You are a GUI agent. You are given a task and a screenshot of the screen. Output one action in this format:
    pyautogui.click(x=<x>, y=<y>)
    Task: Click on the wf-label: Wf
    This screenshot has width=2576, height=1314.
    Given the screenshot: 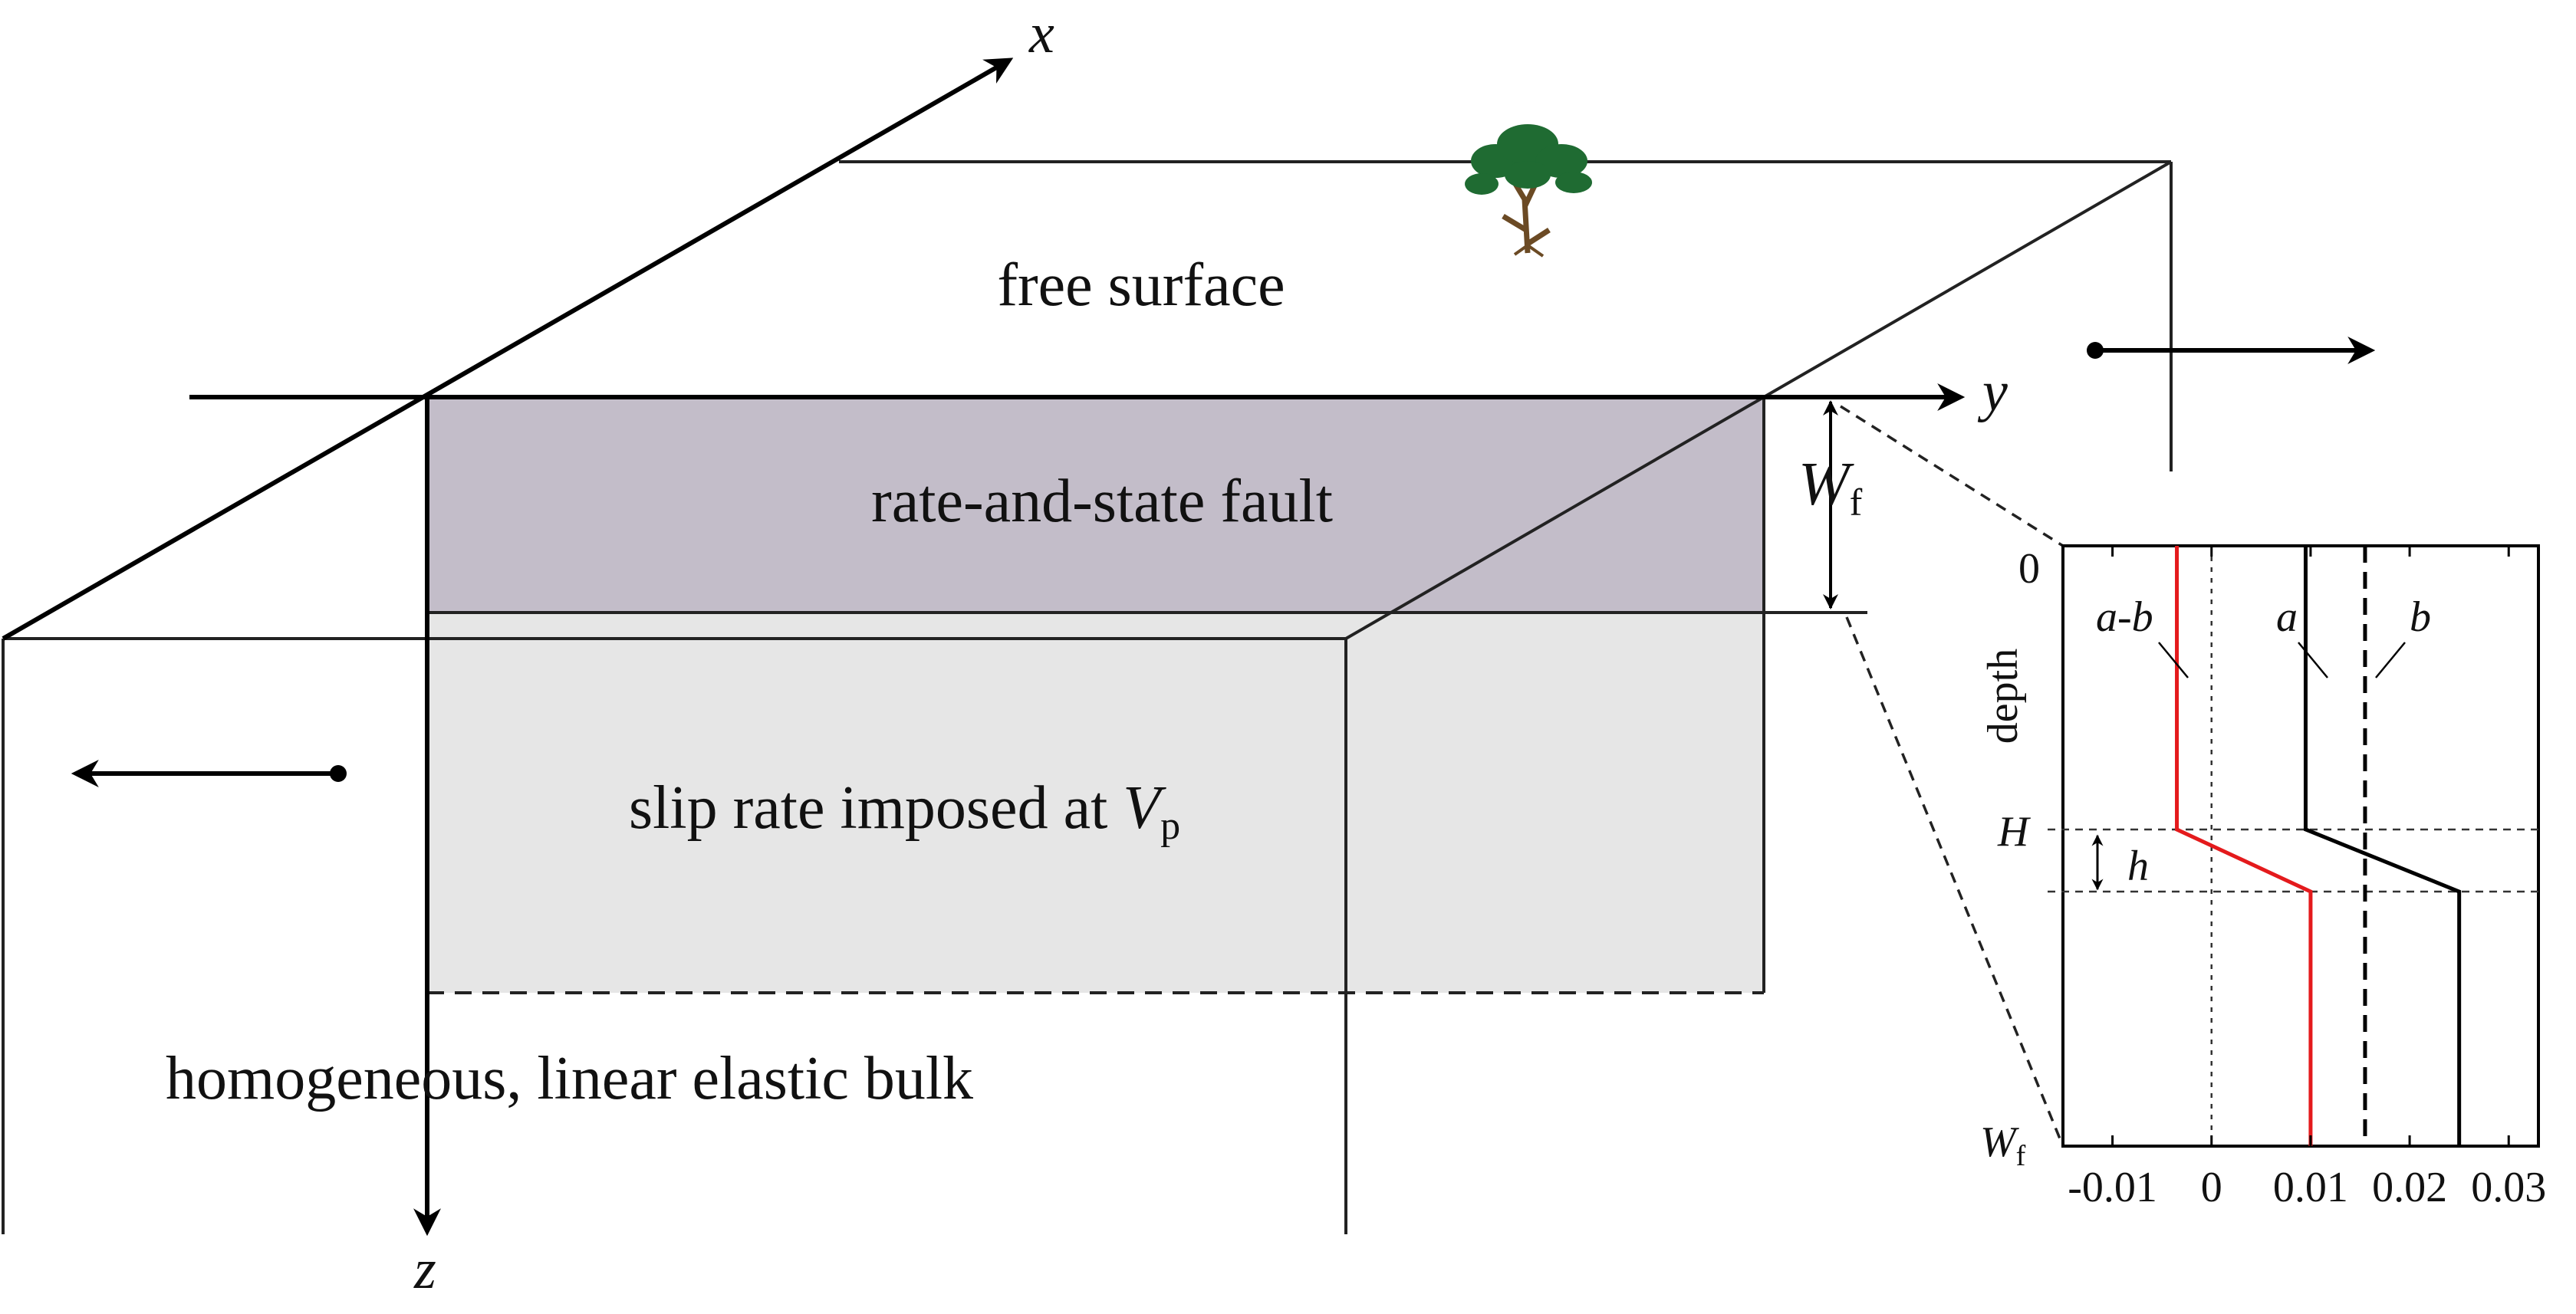 What is the action you would take?
    pyautogui.click(x=1830, y=487)
    